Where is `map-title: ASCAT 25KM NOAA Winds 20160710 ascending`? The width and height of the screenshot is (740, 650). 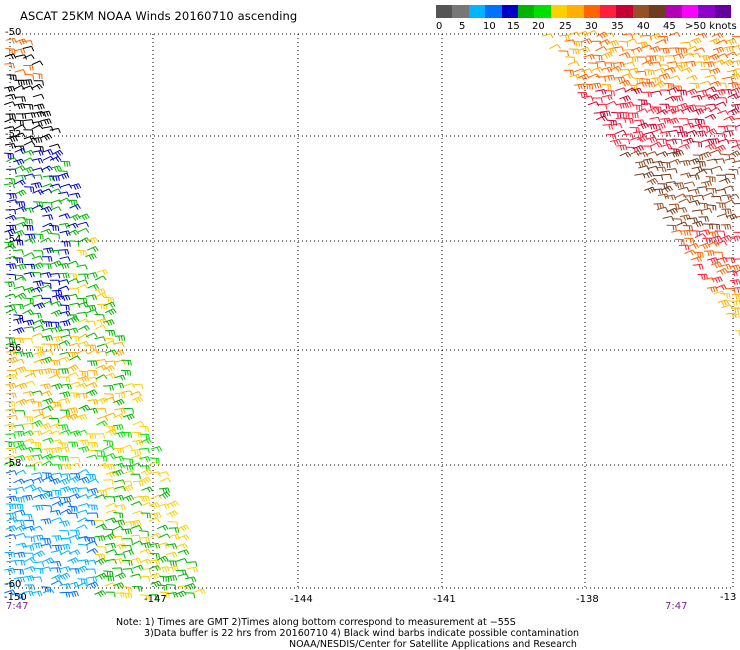 map-title: ASCAT 25KM NOAA Winds 20160710 ascending is located at coordinates (159, 16).